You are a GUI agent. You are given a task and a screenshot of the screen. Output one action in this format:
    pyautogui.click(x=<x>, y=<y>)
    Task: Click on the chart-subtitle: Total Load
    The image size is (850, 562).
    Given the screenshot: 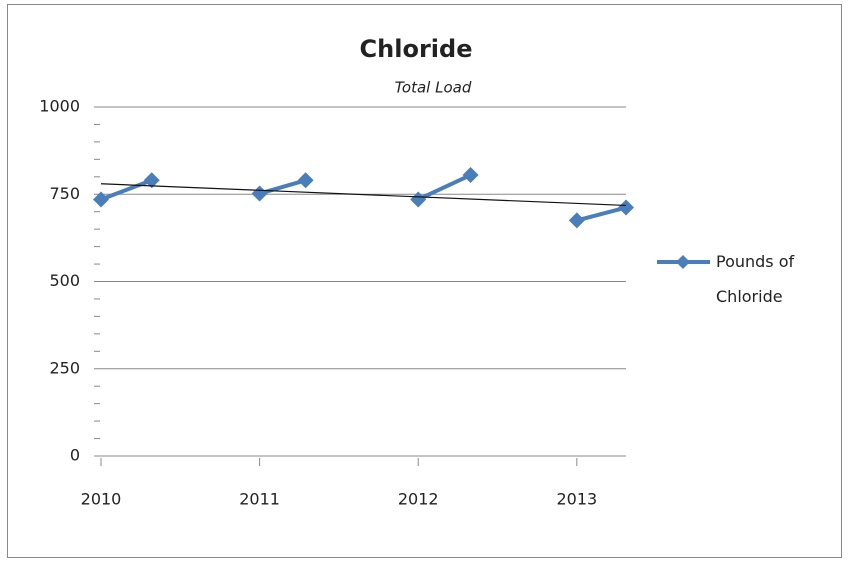 What is the action you would take?
    pyautogui.click(x=433, y=88)
    